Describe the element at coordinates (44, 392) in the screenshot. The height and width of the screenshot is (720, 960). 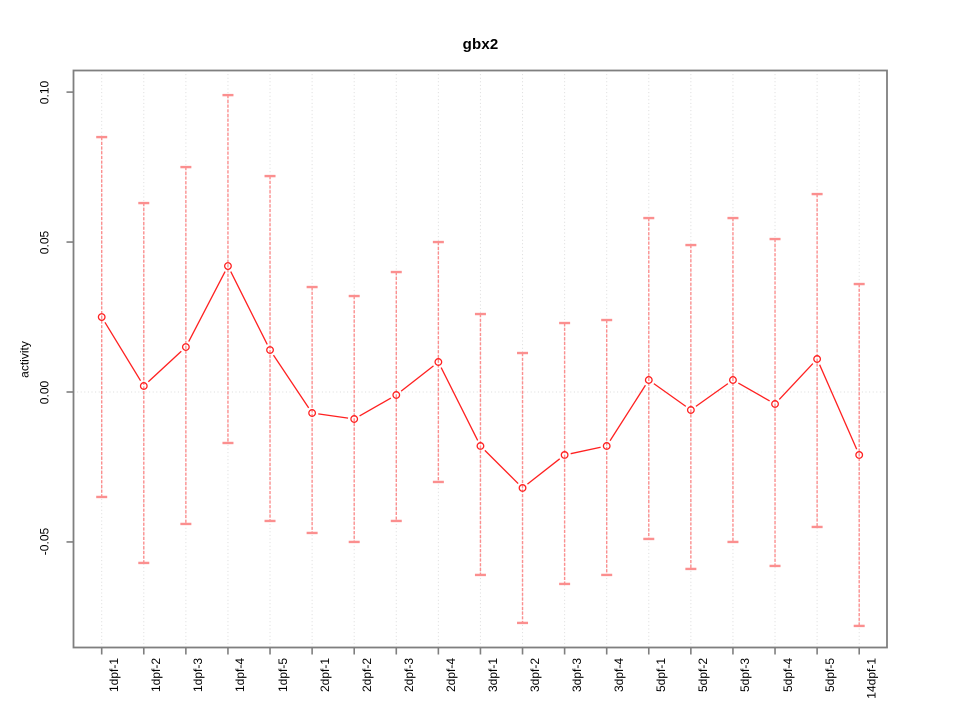
I see `y-tick-label: 0.00` at that location.